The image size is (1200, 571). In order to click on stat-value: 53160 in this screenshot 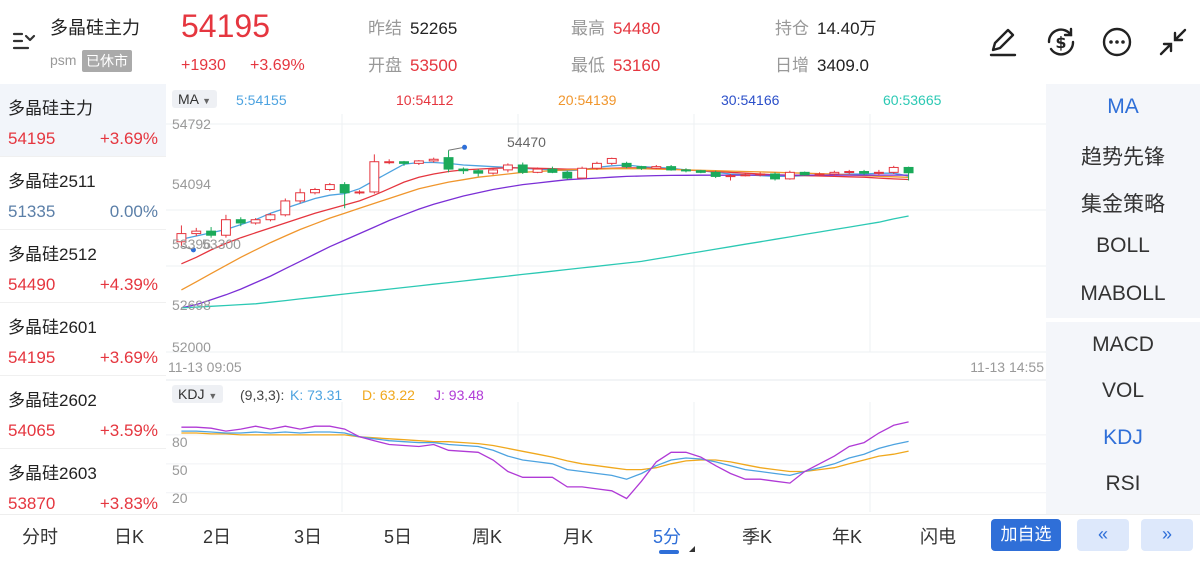, I will do `click(637, 65)`.